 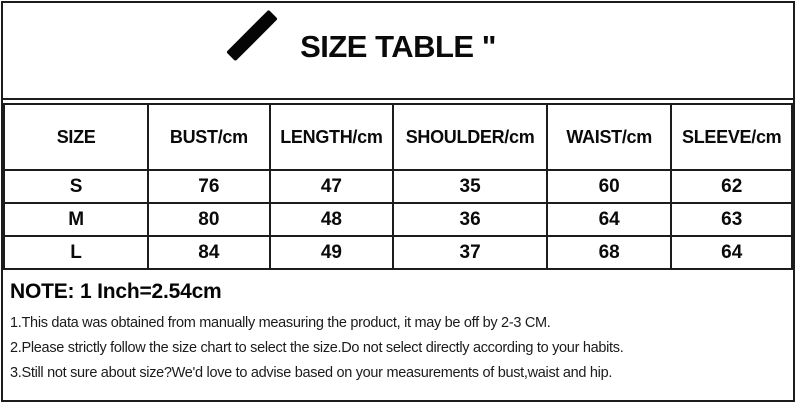 What do you see at coordinates (76, 219) in the screenshot?
I see `size-cell: M` at bounding box center [76, 219].